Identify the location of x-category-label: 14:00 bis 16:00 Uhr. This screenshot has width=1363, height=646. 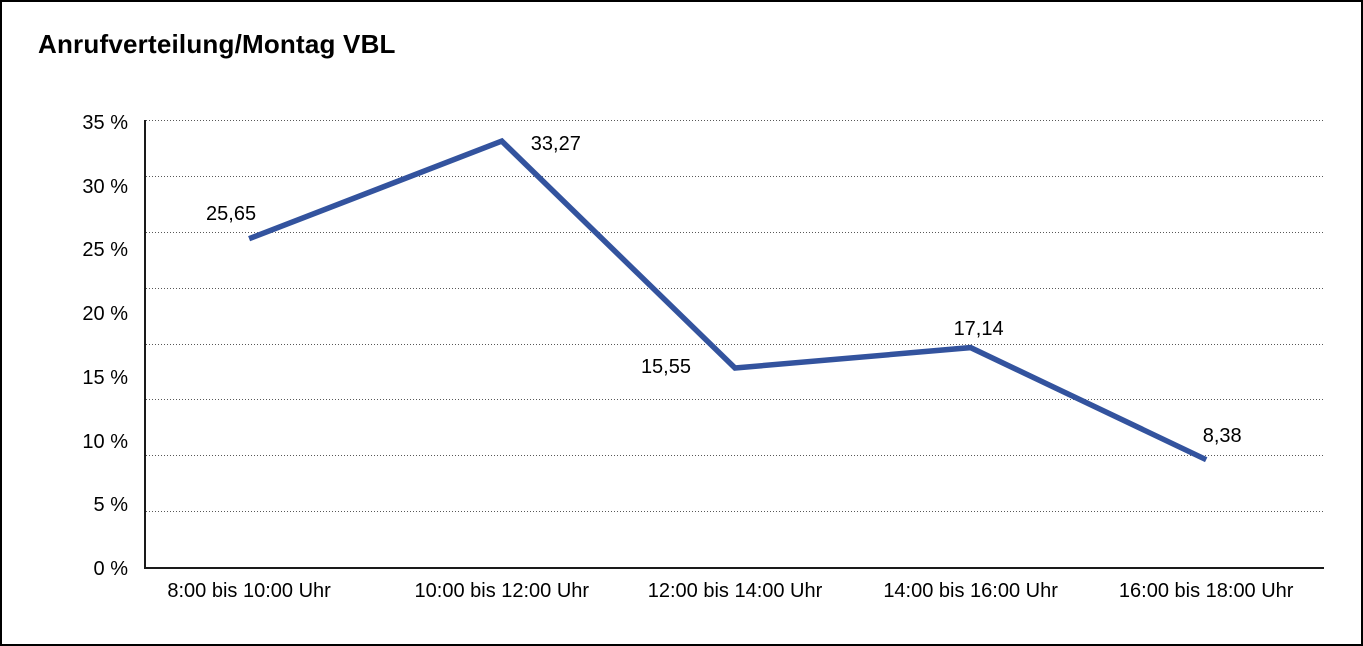
(970, 591).